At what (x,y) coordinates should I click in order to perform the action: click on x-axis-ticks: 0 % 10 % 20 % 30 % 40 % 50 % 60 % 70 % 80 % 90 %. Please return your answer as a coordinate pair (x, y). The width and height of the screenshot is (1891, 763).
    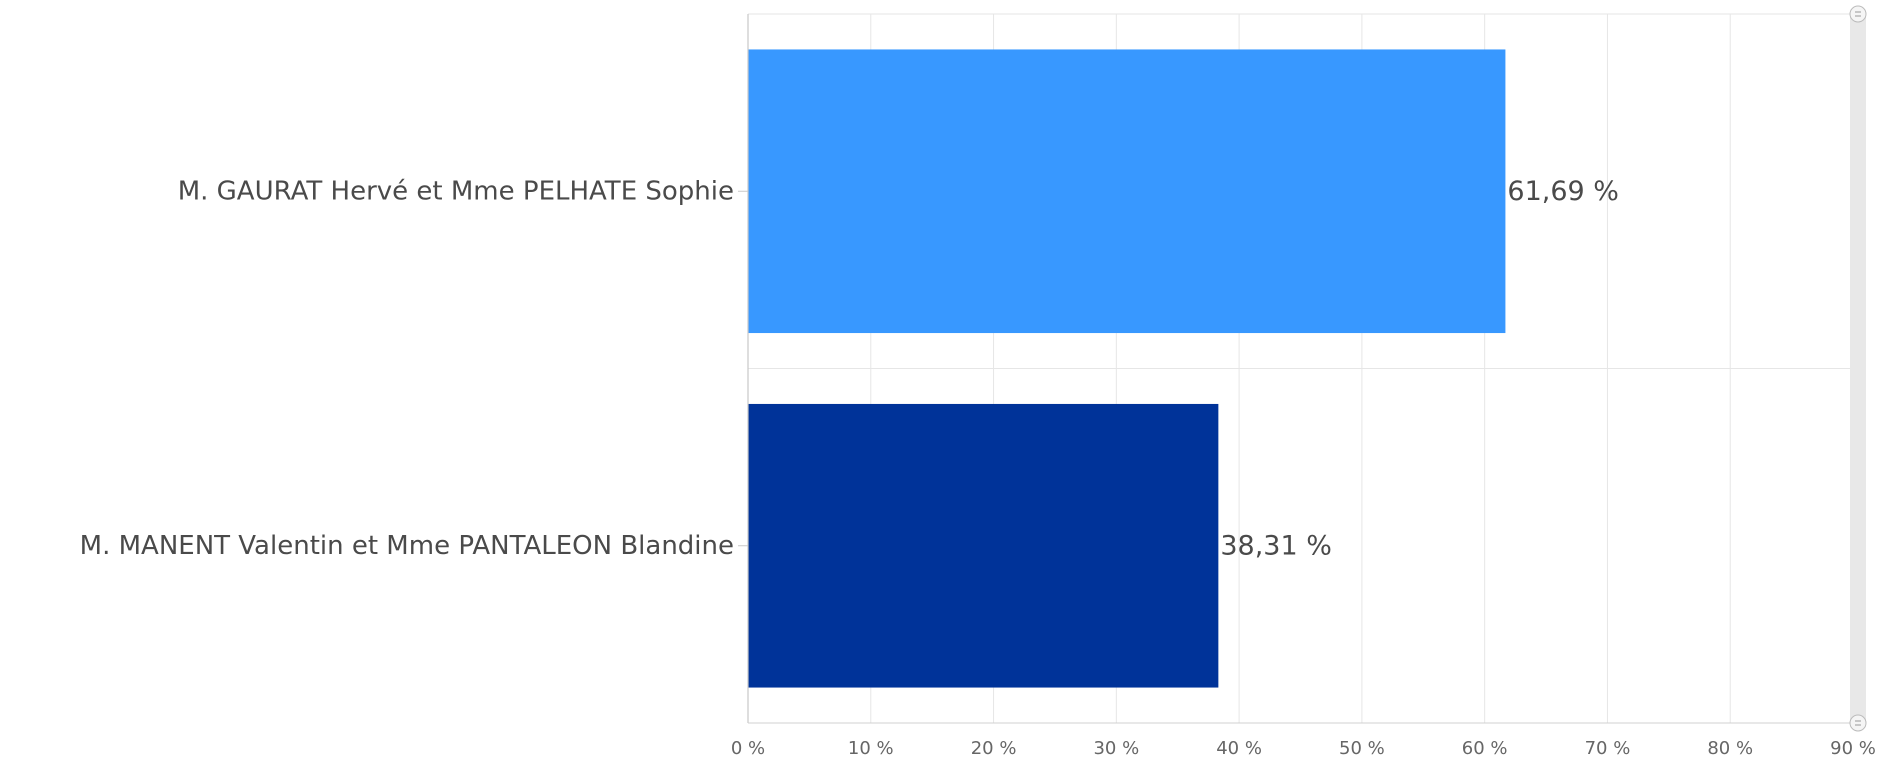
    Looking at the image, I should click on (1303, 748).